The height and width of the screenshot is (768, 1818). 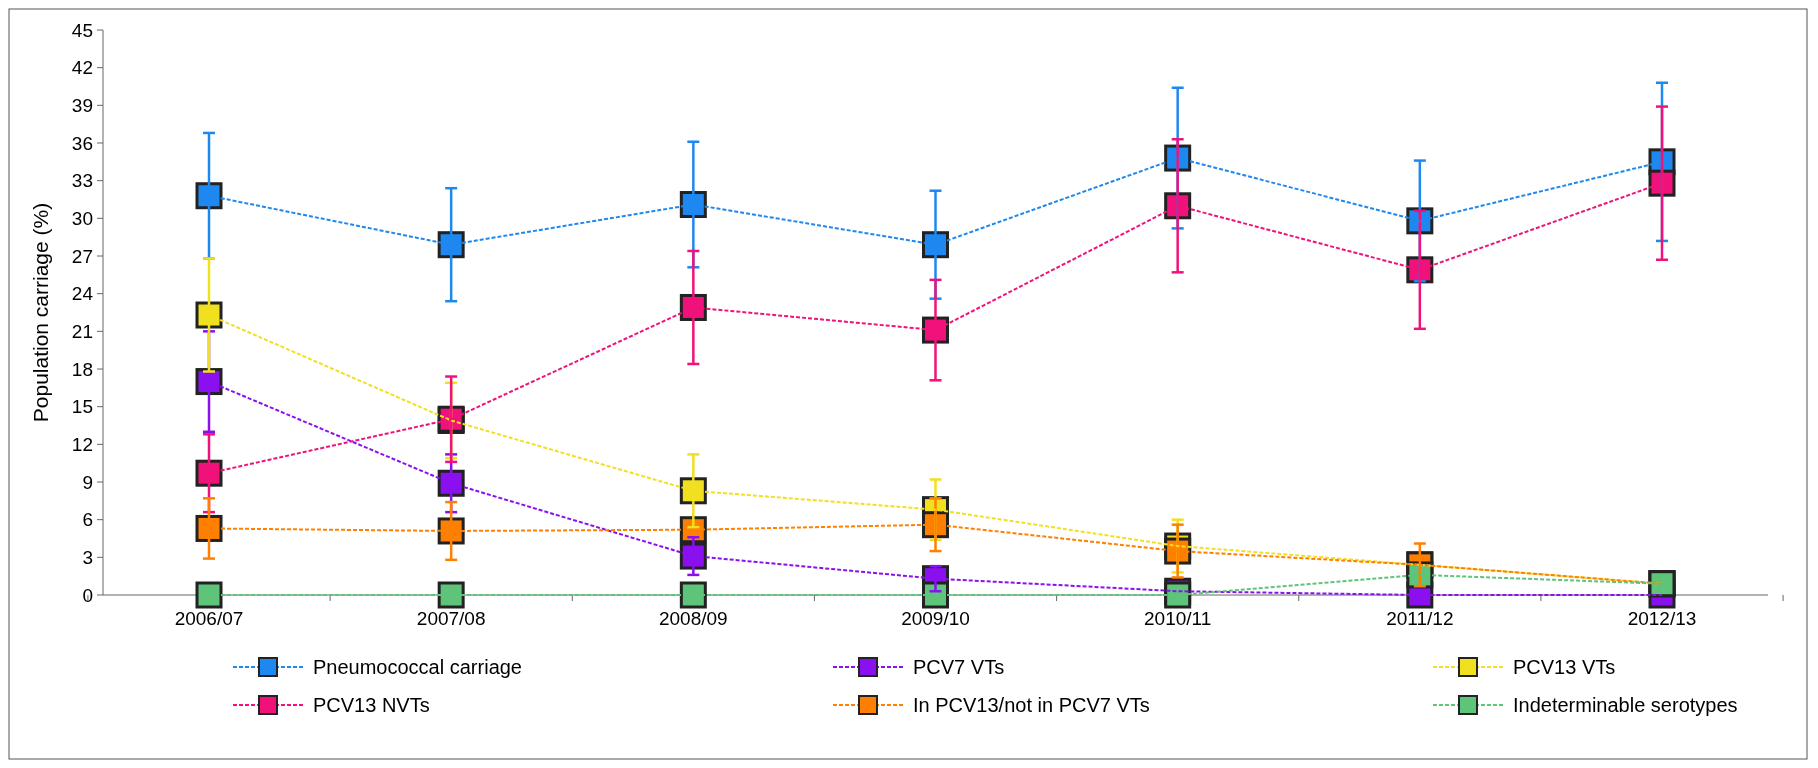 I want to click on legend-label: Indeterminable serotypes, so click(x=1625, y=705).